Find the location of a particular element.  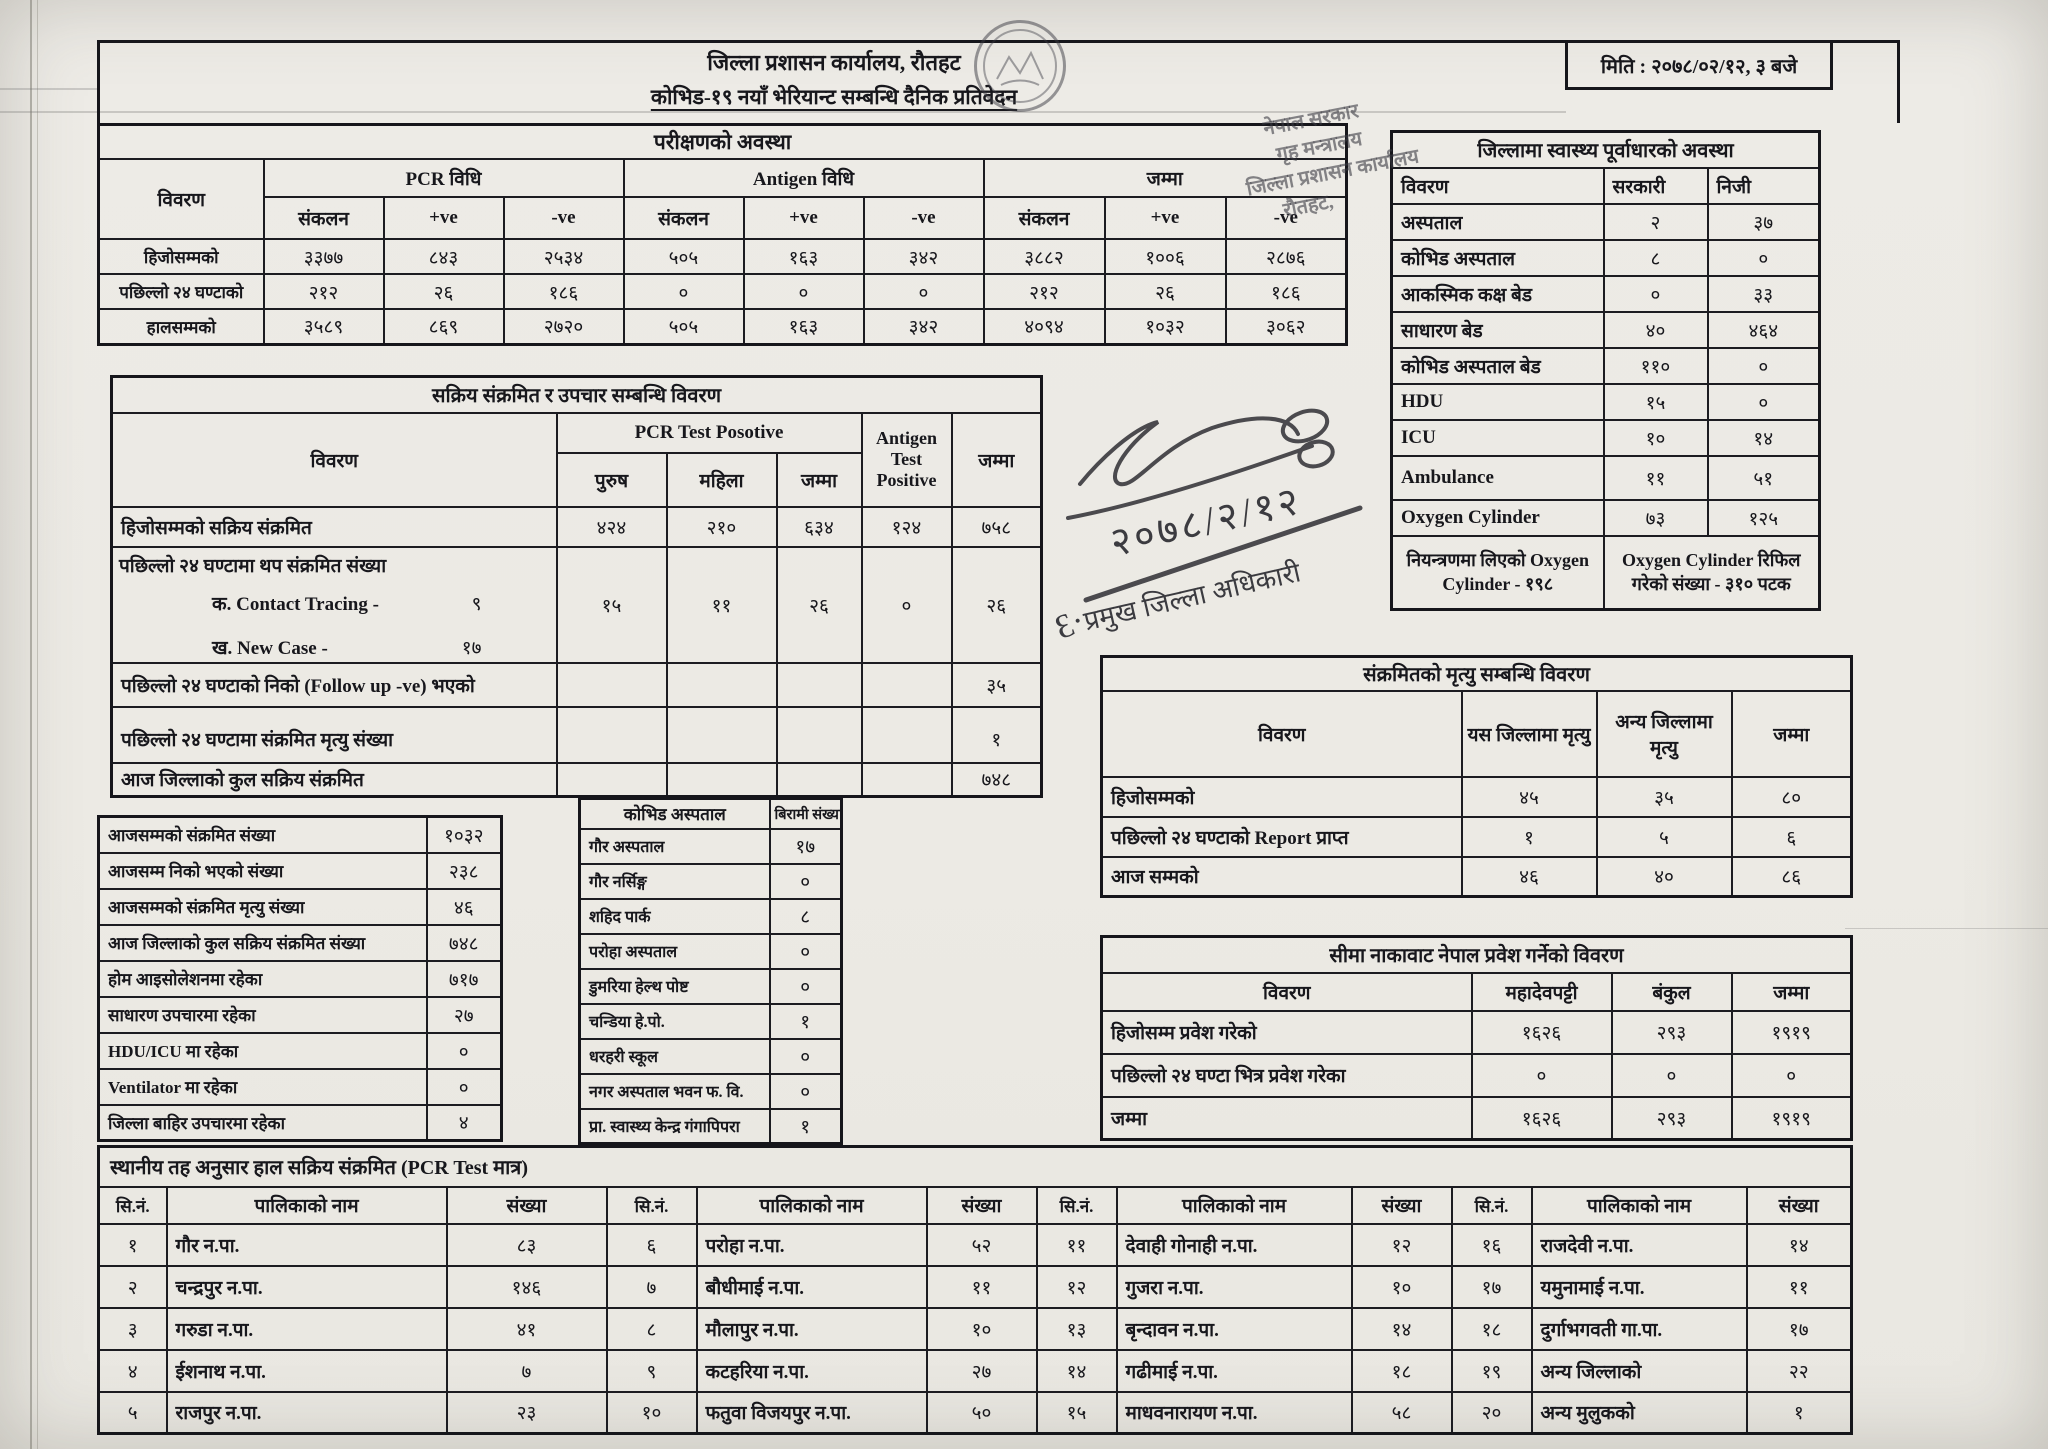

value-cell: ६ is located at coordinates (1791, 836).